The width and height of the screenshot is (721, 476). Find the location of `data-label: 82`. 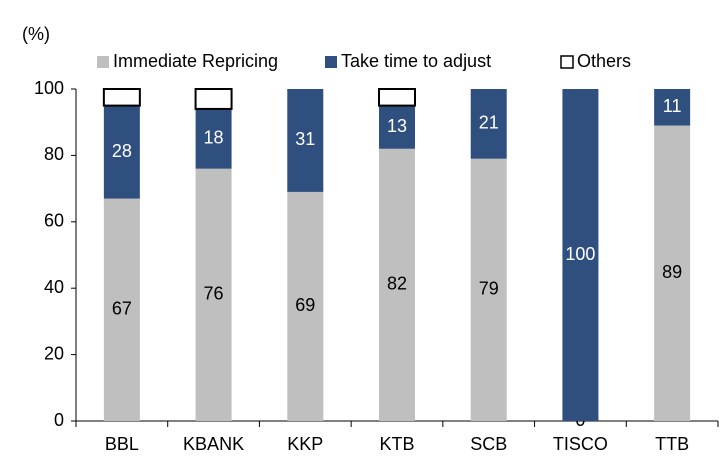

data-label: 82 is located at coordinates (397, 284).